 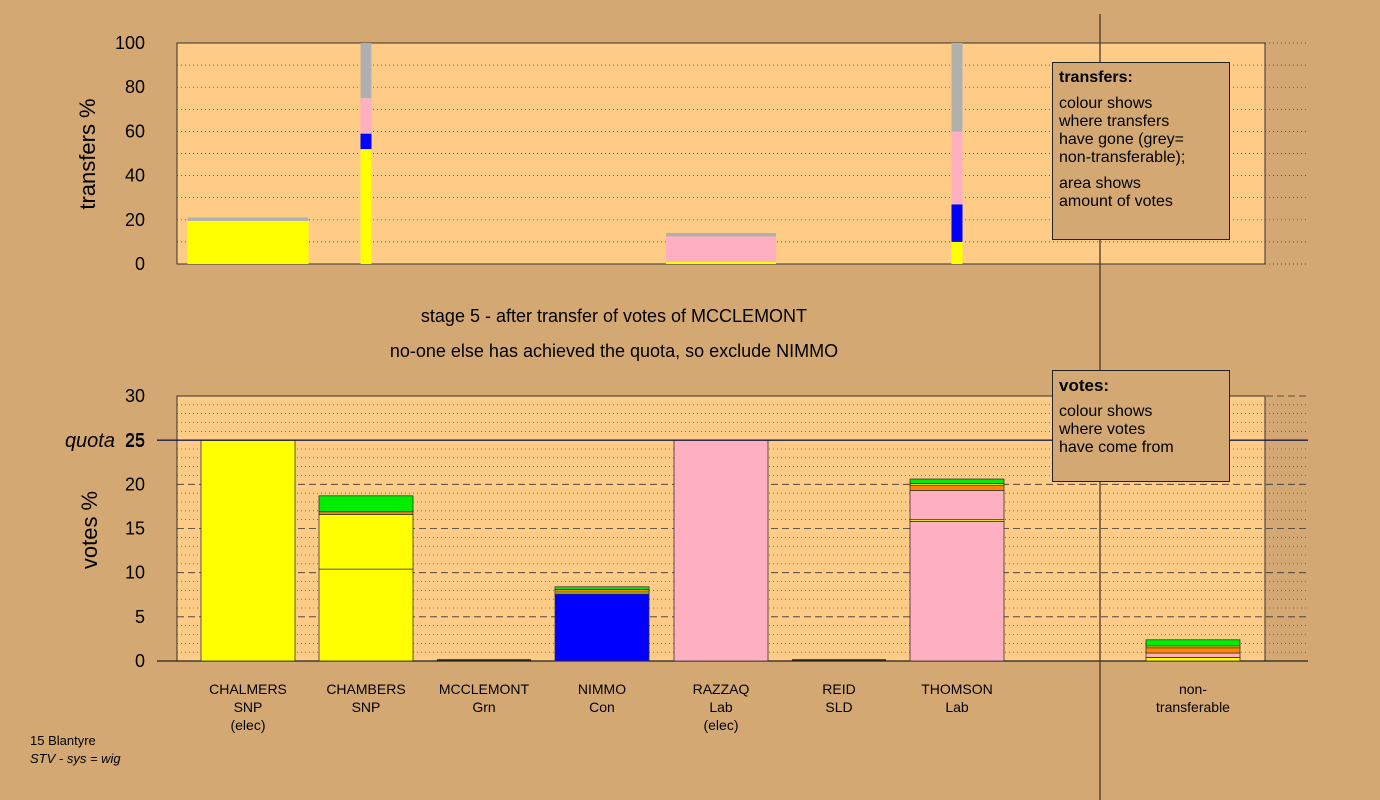 I want to click on transfers-legend-line: area shows, so click(x=1100, y=183).